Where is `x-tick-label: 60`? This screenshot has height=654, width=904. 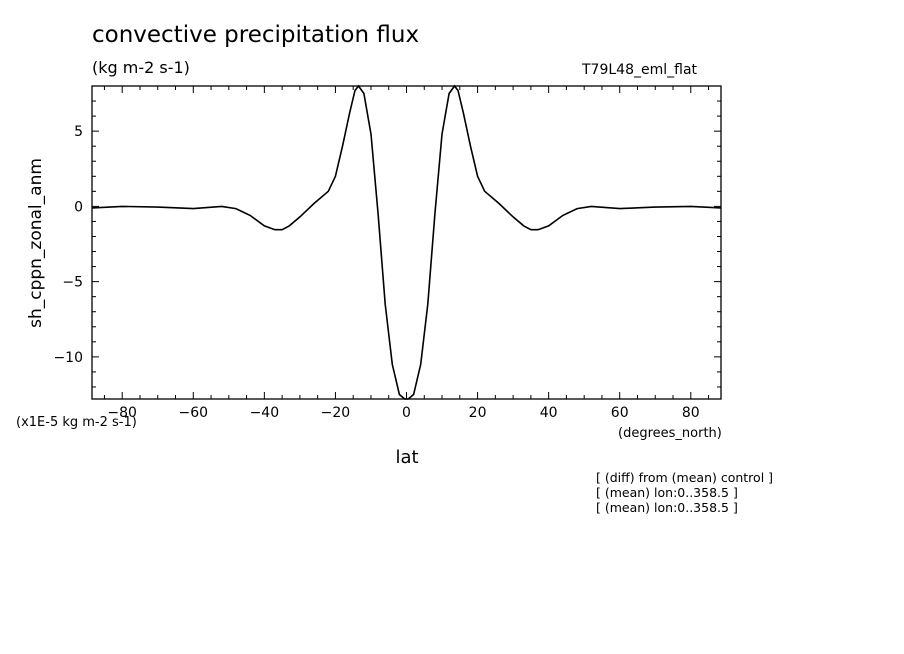 x-tick-label: 60 is located at coordinates (620, 413).